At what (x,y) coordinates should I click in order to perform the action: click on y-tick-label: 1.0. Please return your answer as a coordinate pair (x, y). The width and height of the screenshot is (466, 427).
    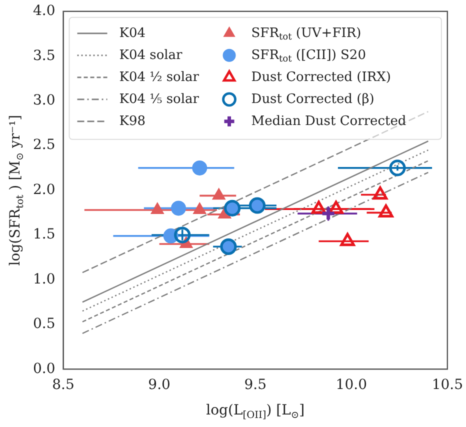
    Looking at the image, I should click on (44, 279).